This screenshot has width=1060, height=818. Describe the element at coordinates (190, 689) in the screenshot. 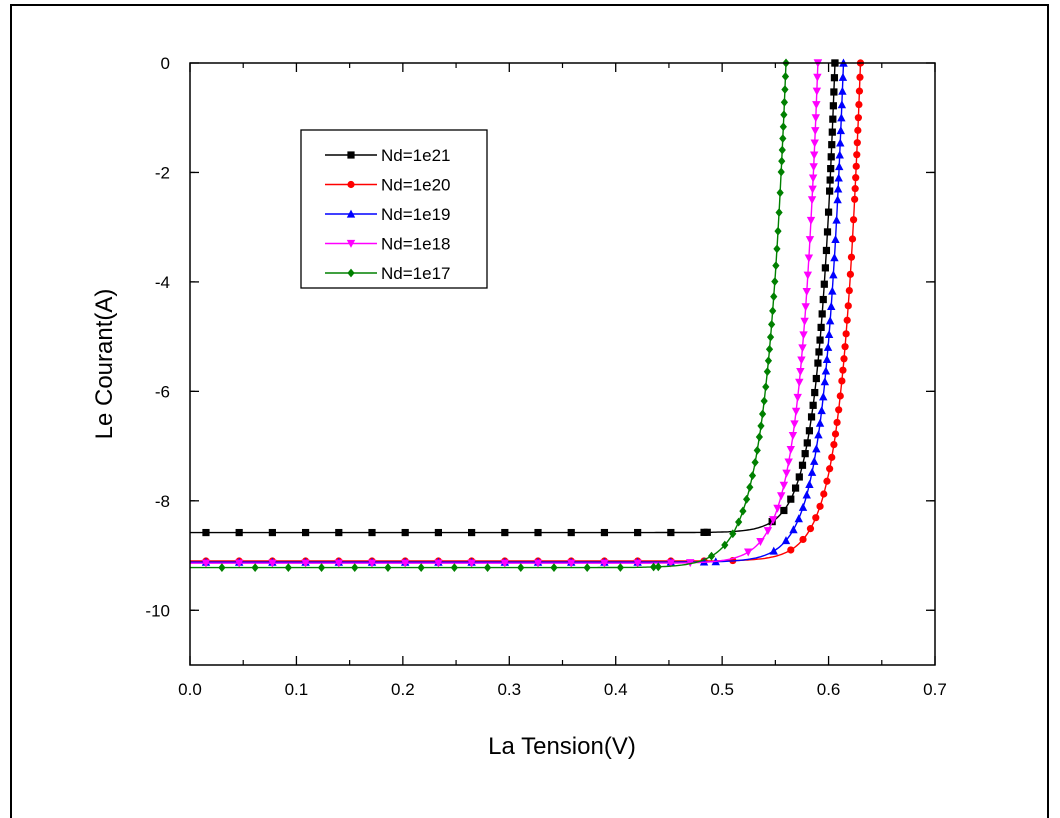

I see `x-tick-label: 0.0` at that location.